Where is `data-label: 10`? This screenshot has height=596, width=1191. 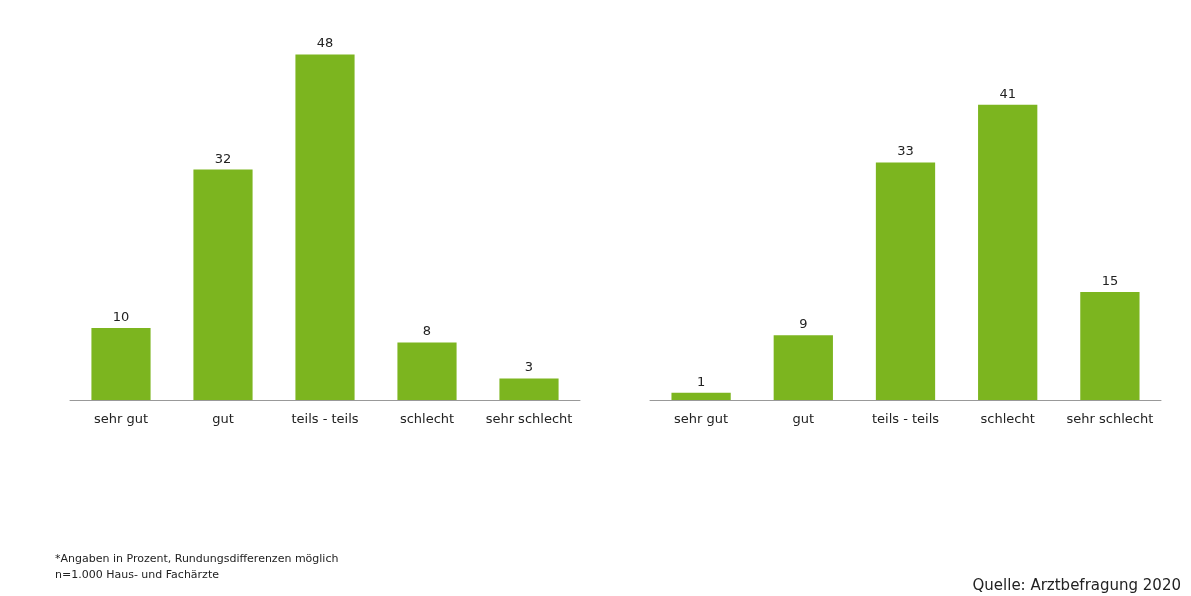
data-label: 10 is located at coordinates (121, 316).